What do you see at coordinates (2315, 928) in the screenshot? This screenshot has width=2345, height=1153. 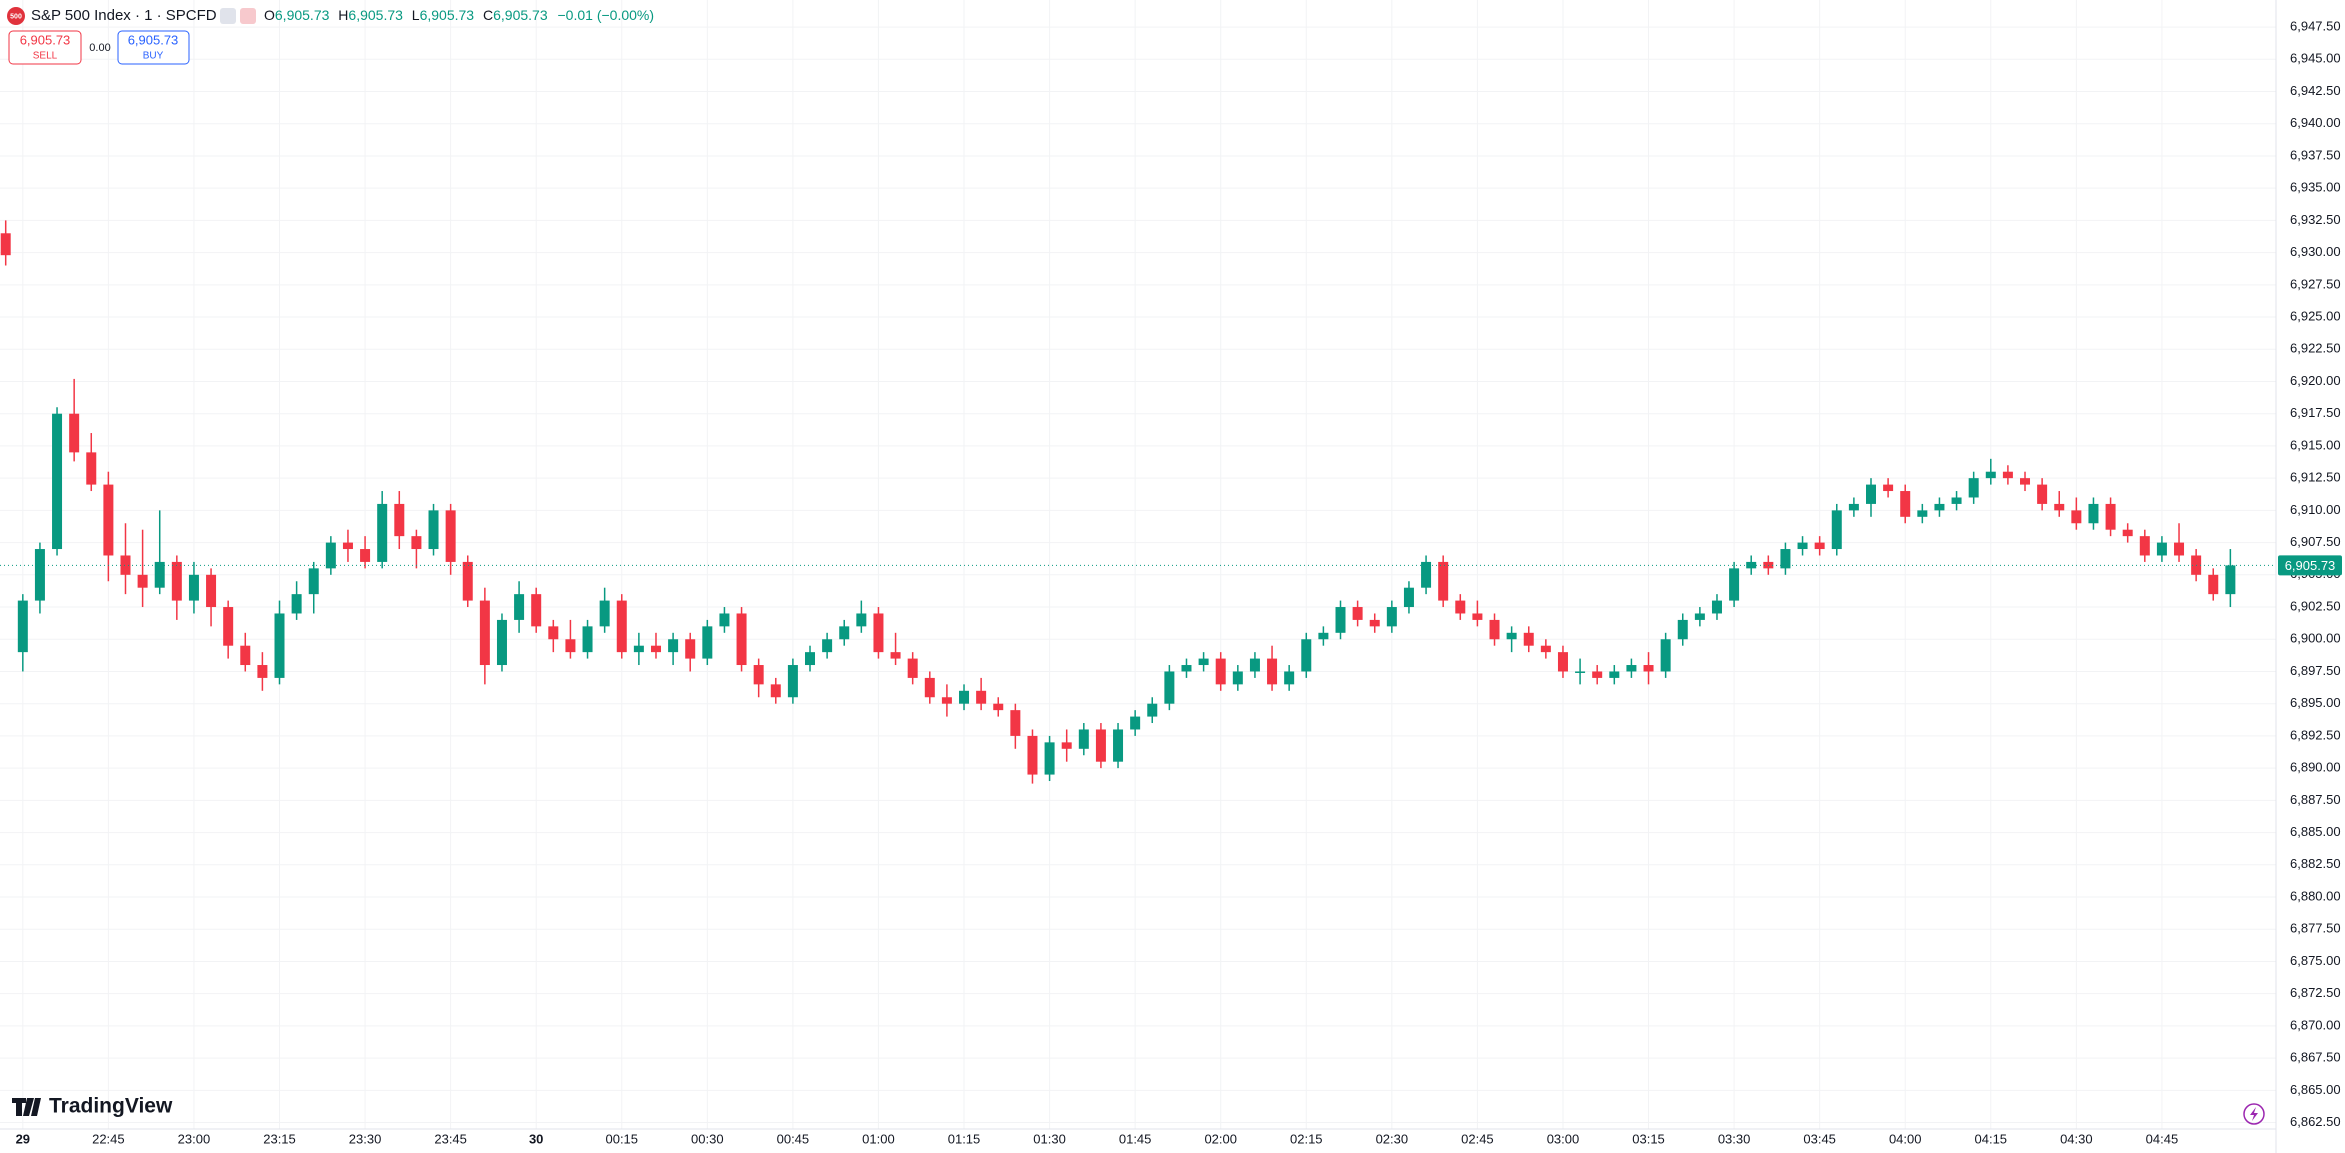 I see `y-tick-label: 6,877.50` at bounding box center [2315, 928].